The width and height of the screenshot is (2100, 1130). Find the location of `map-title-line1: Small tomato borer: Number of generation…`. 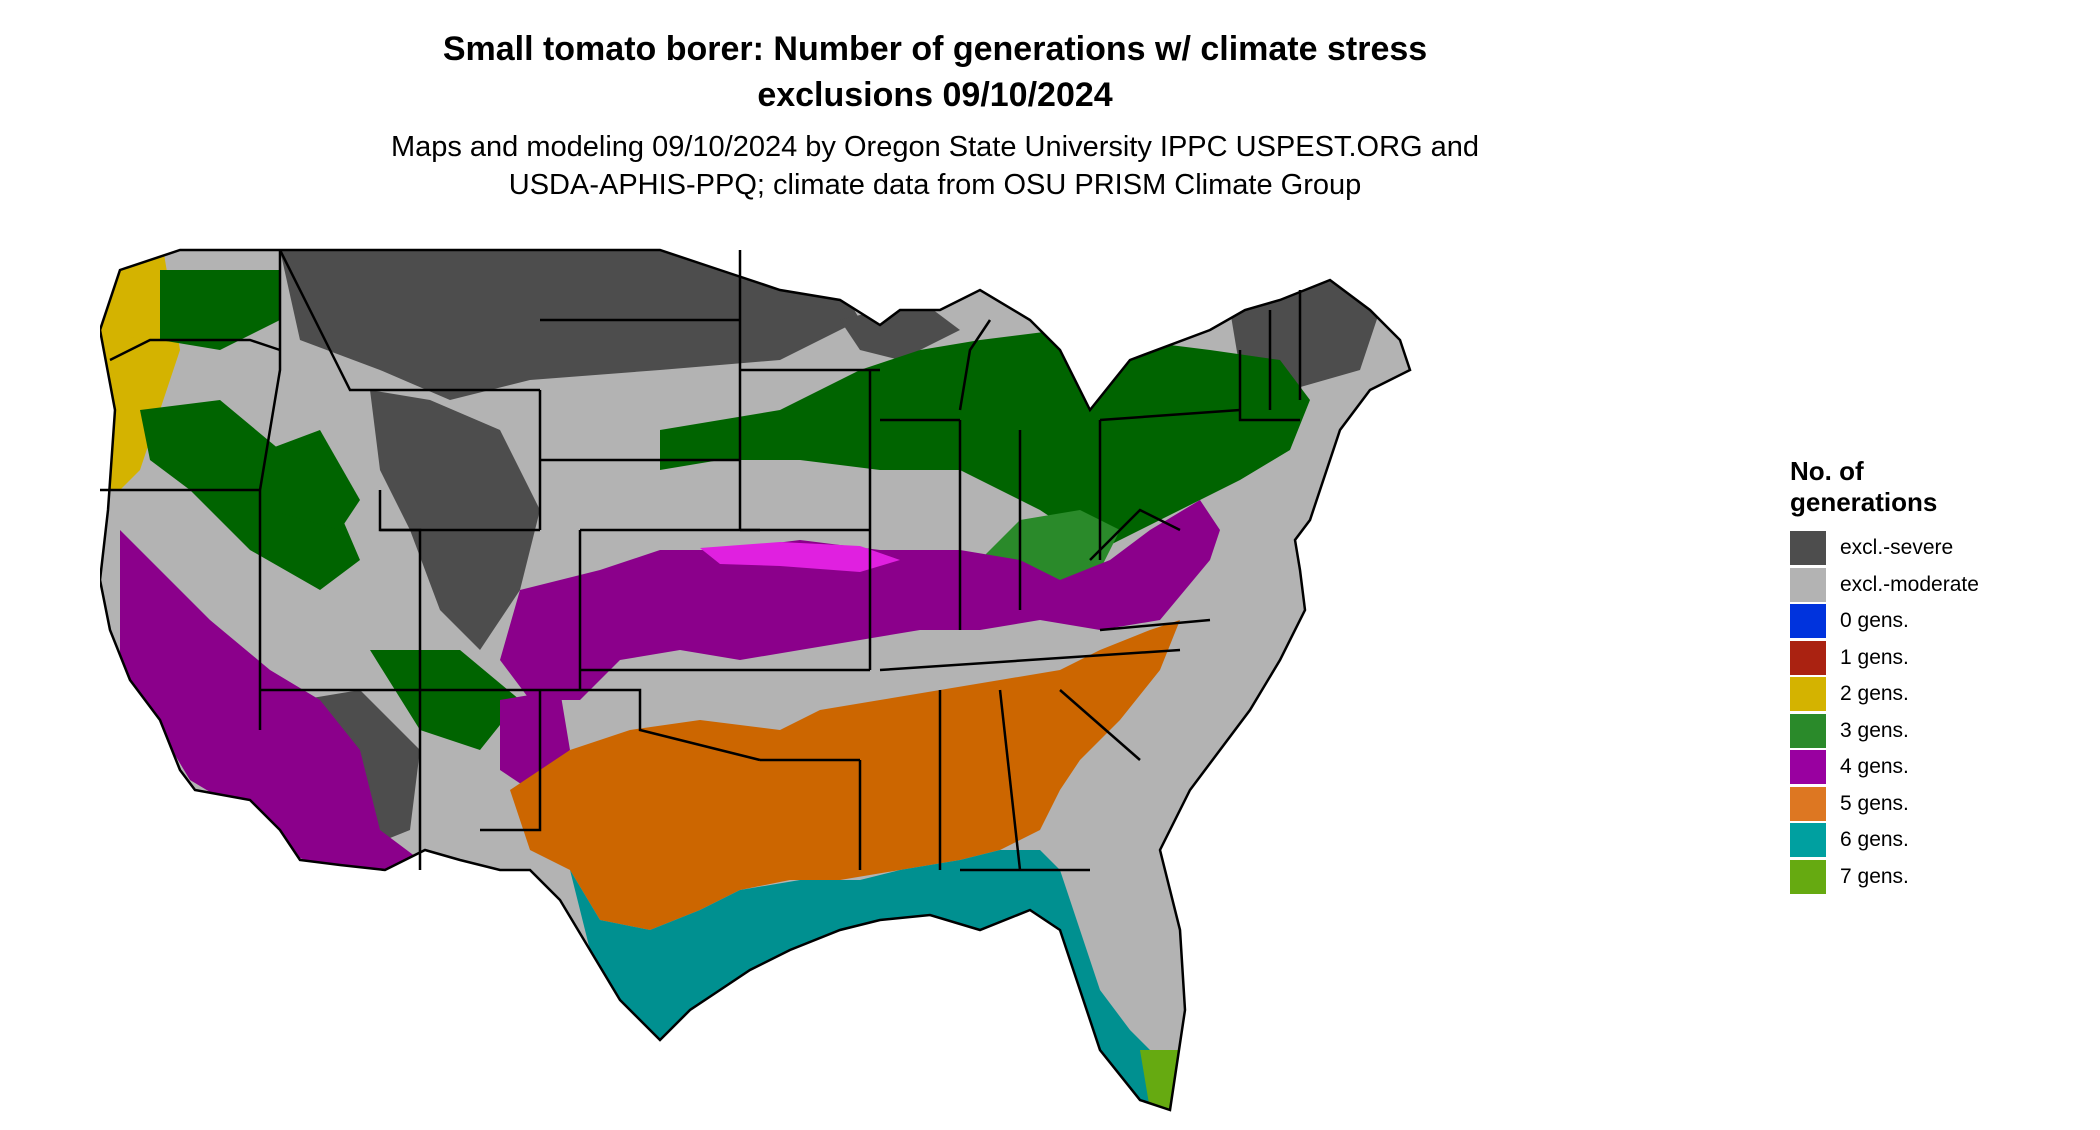

map-title-line1: Small tomato borer: Number of generation… is located at coordinates (935, 49).